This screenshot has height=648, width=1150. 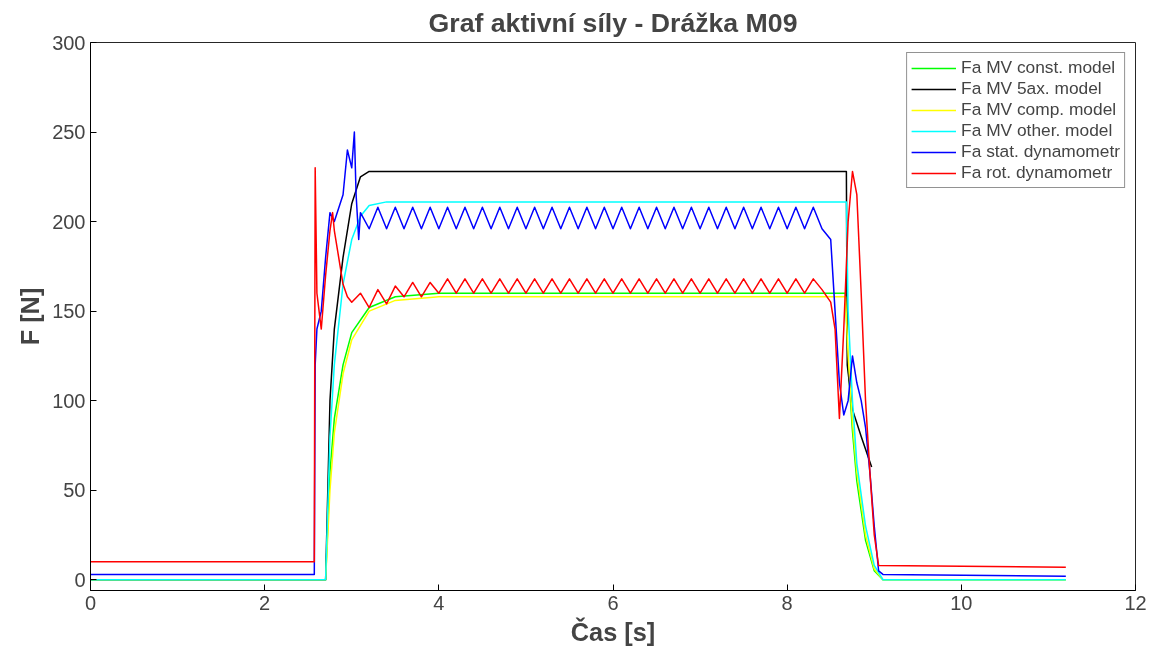 I want to click on x-tick-label: 12, so click(x=1135, y=602).